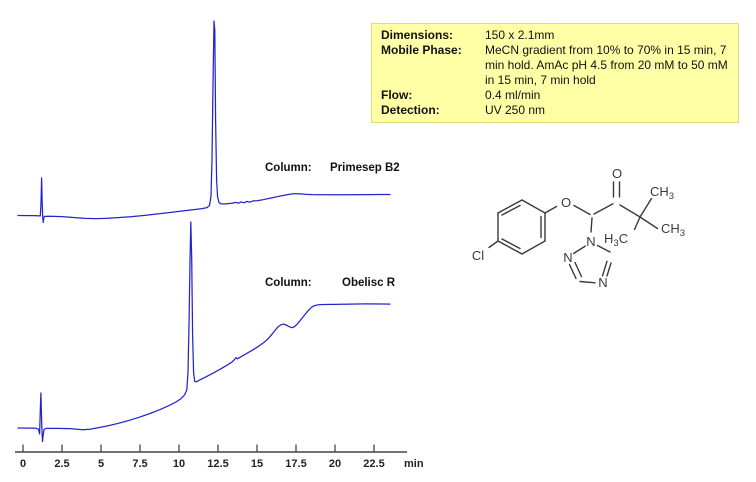  What do you see at coordinates (410, 110) in the screenshot?
I see `detection-label: Detection:` at bounding box center [410, 110].